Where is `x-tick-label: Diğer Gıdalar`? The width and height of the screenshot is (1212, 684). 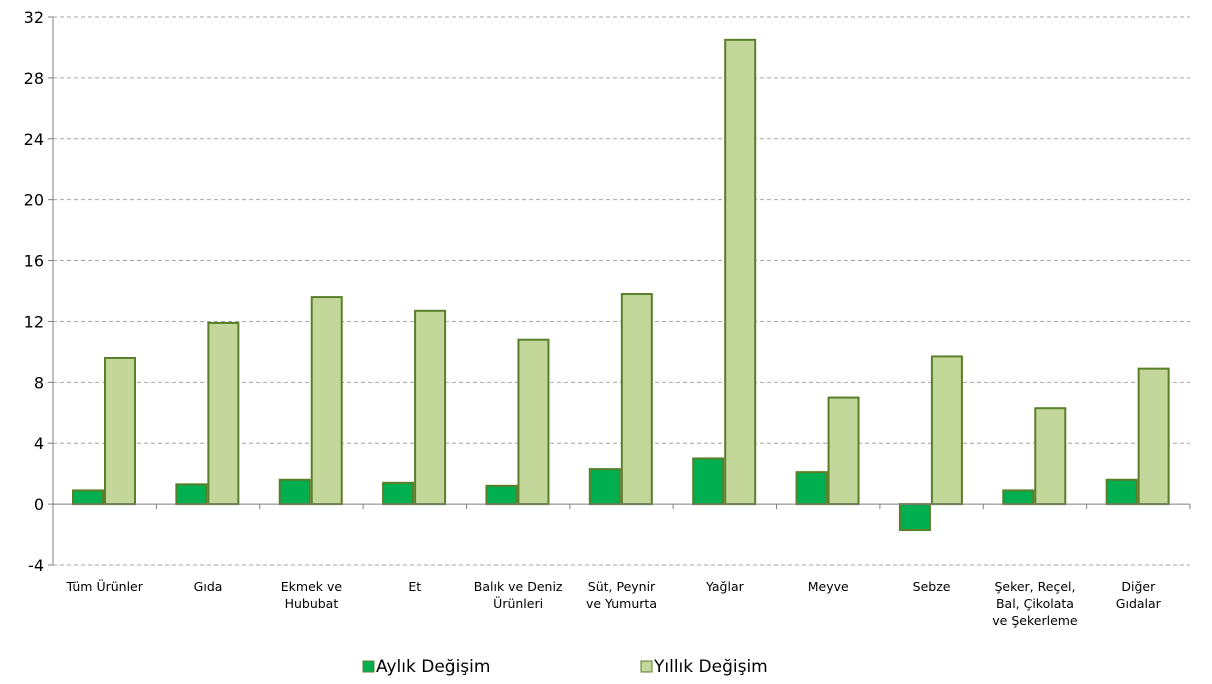
x-tick-label: Diğer Gıdalar is located at coordinates (1139, 595).